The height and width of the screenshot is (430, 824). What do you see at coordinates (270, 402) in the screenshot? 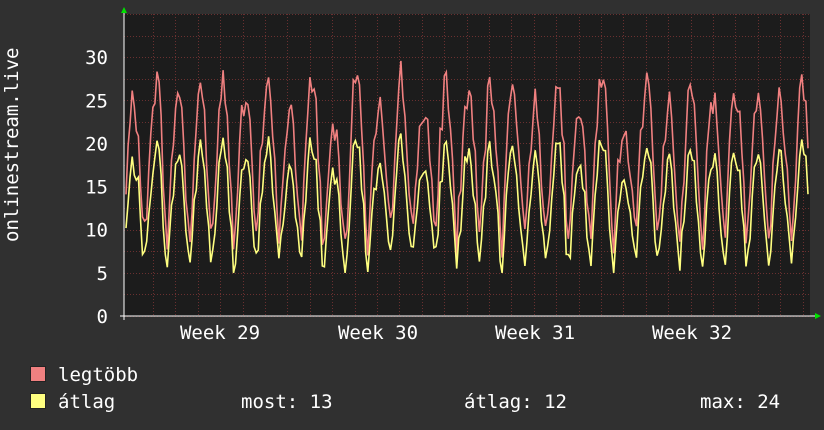
I see `stat-most-label: most:` at bounding box center [270, 402].